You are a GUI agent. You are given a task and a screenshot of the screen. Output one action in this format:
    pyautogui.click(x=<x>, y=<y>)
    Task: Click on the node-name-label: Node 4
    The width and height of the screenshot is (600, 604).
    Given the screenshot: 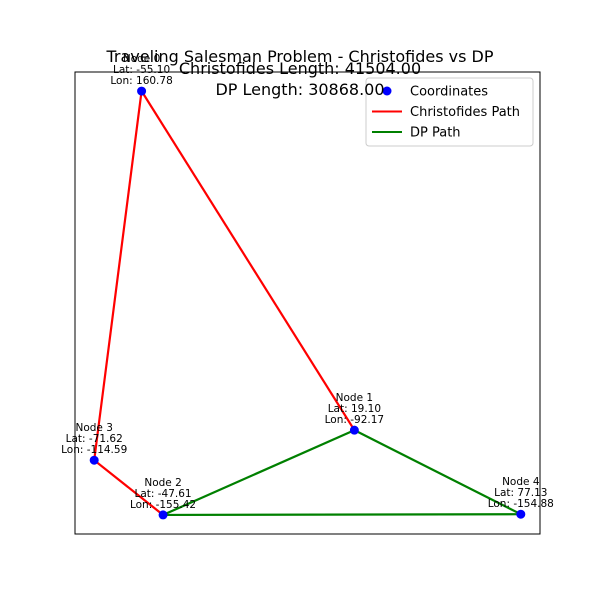 What is the action you would take?
    pyautogui.click(x=521, y=482)
    